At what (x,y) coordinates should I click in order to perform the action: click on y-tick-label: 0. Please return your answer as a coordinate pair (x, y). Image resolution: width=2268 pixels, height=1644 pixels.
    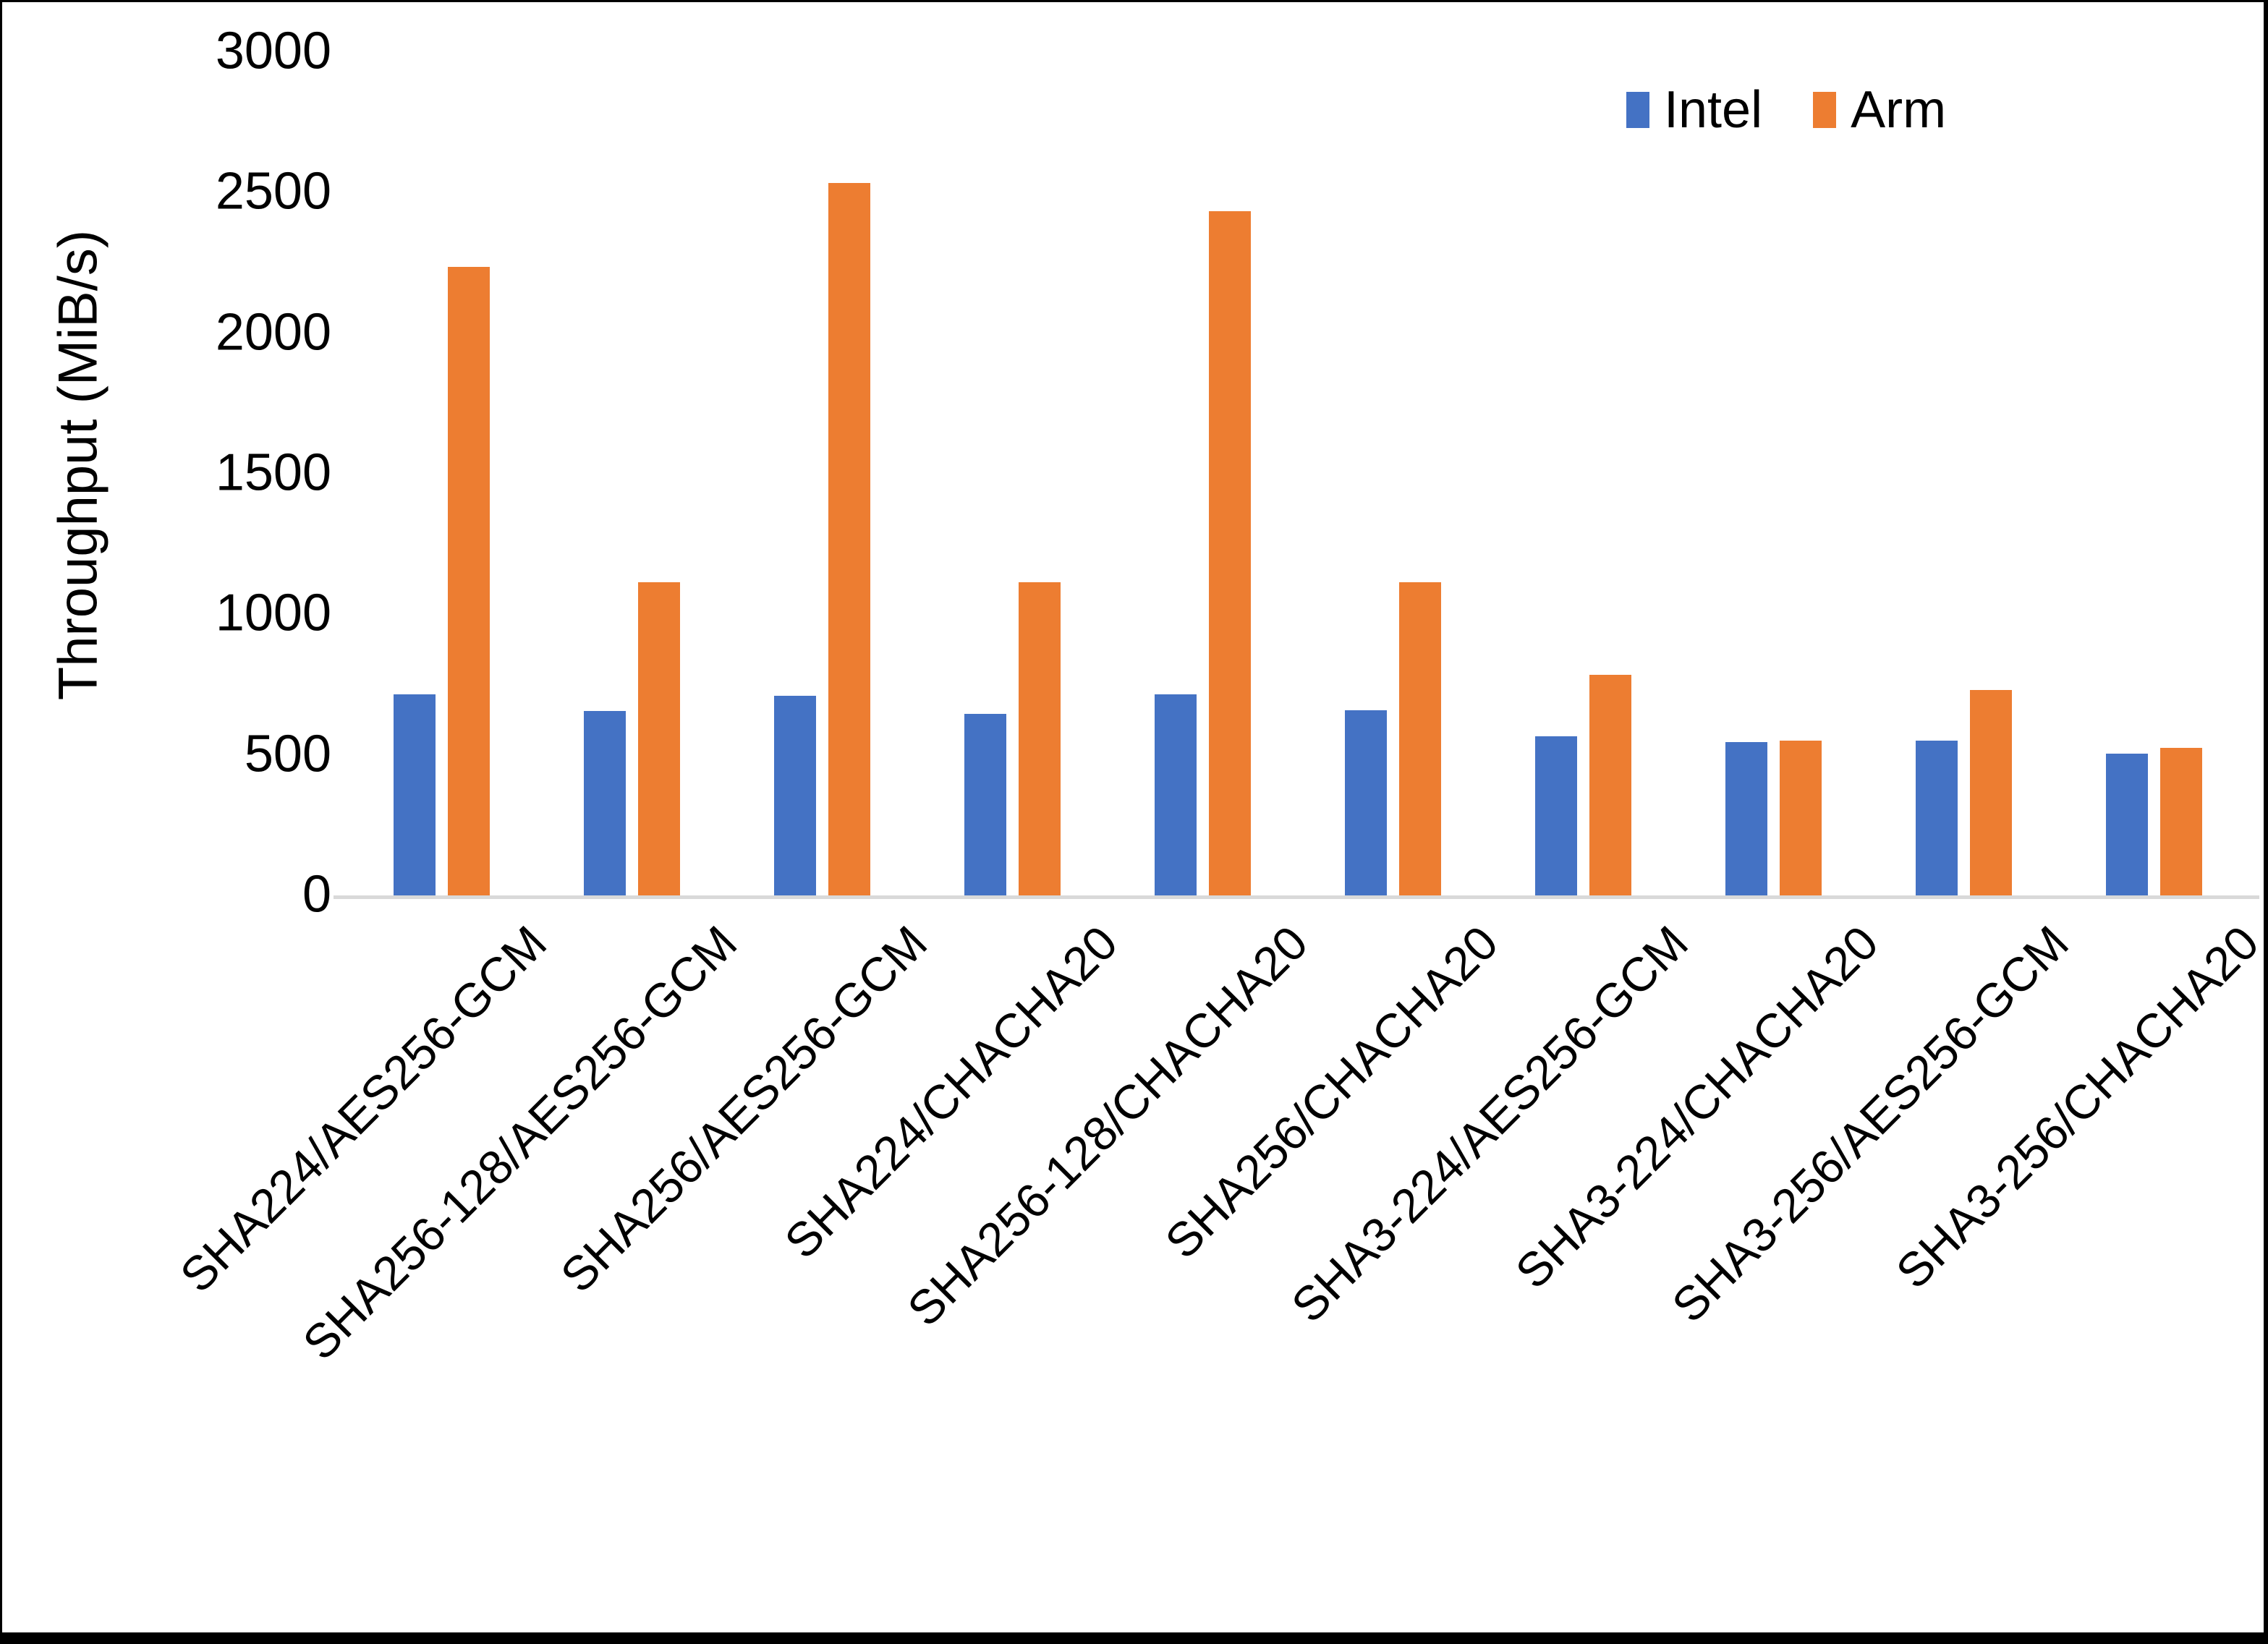
    Looking at the image, I should click on (316, 894).